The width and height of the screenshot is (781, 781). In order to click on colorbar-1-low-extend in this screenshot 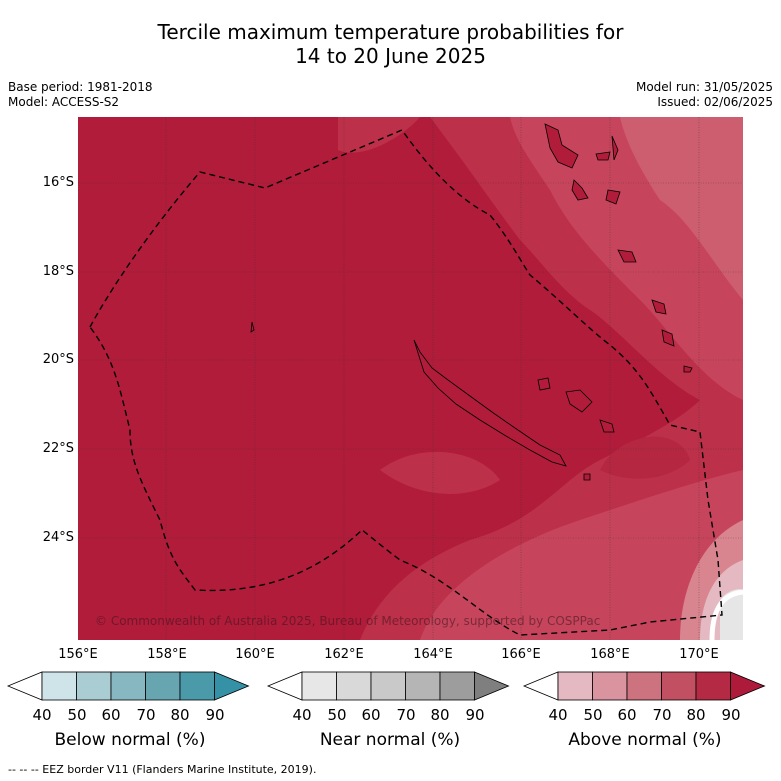, I will do `click(24, 686)`.